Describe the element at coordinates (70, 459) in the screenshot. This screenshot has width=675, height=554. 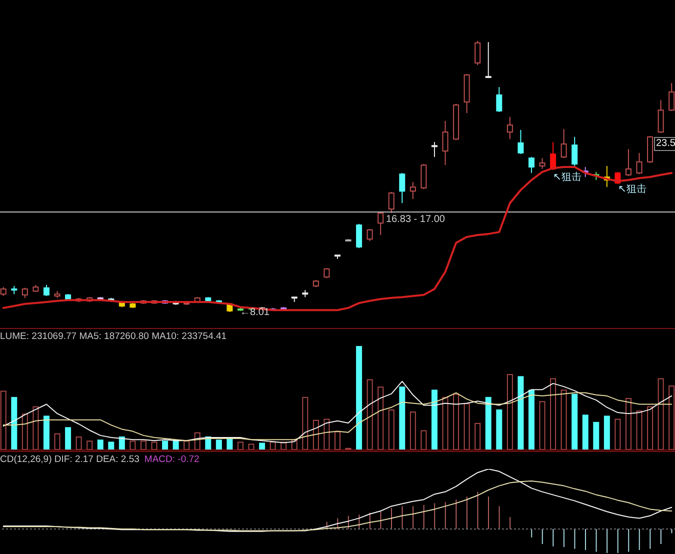
I see `chart-title: CD(12,26,9) DIF: 2.17 DEA: 2.53` at that location.